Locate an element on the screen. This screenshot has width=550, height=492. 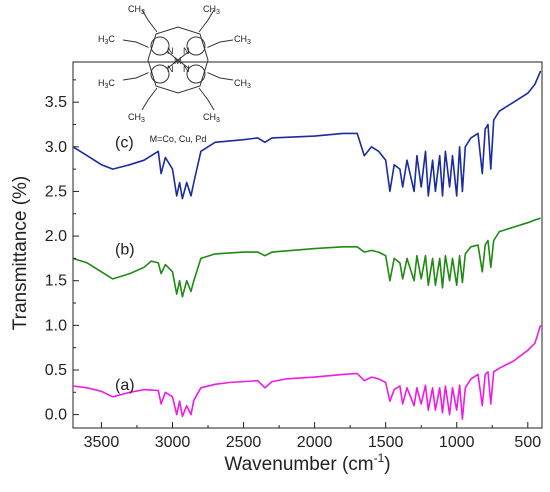
x-tick-label: 500 is located at coordinates (527, 442).